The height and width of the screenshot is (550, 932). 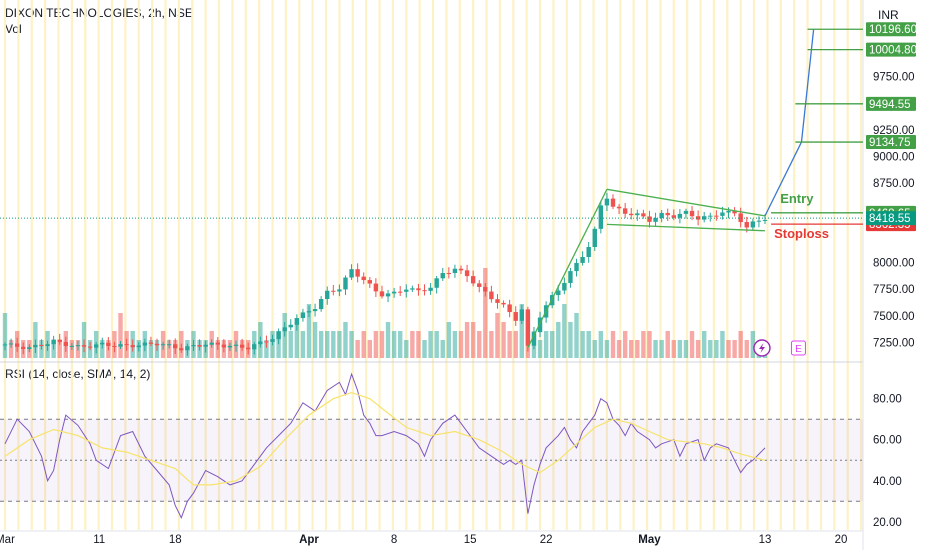 What do you see at coordinates (394, 540) in the screenshot?
I see `time-axis-tick: 8` at bounding box center [394, 540].